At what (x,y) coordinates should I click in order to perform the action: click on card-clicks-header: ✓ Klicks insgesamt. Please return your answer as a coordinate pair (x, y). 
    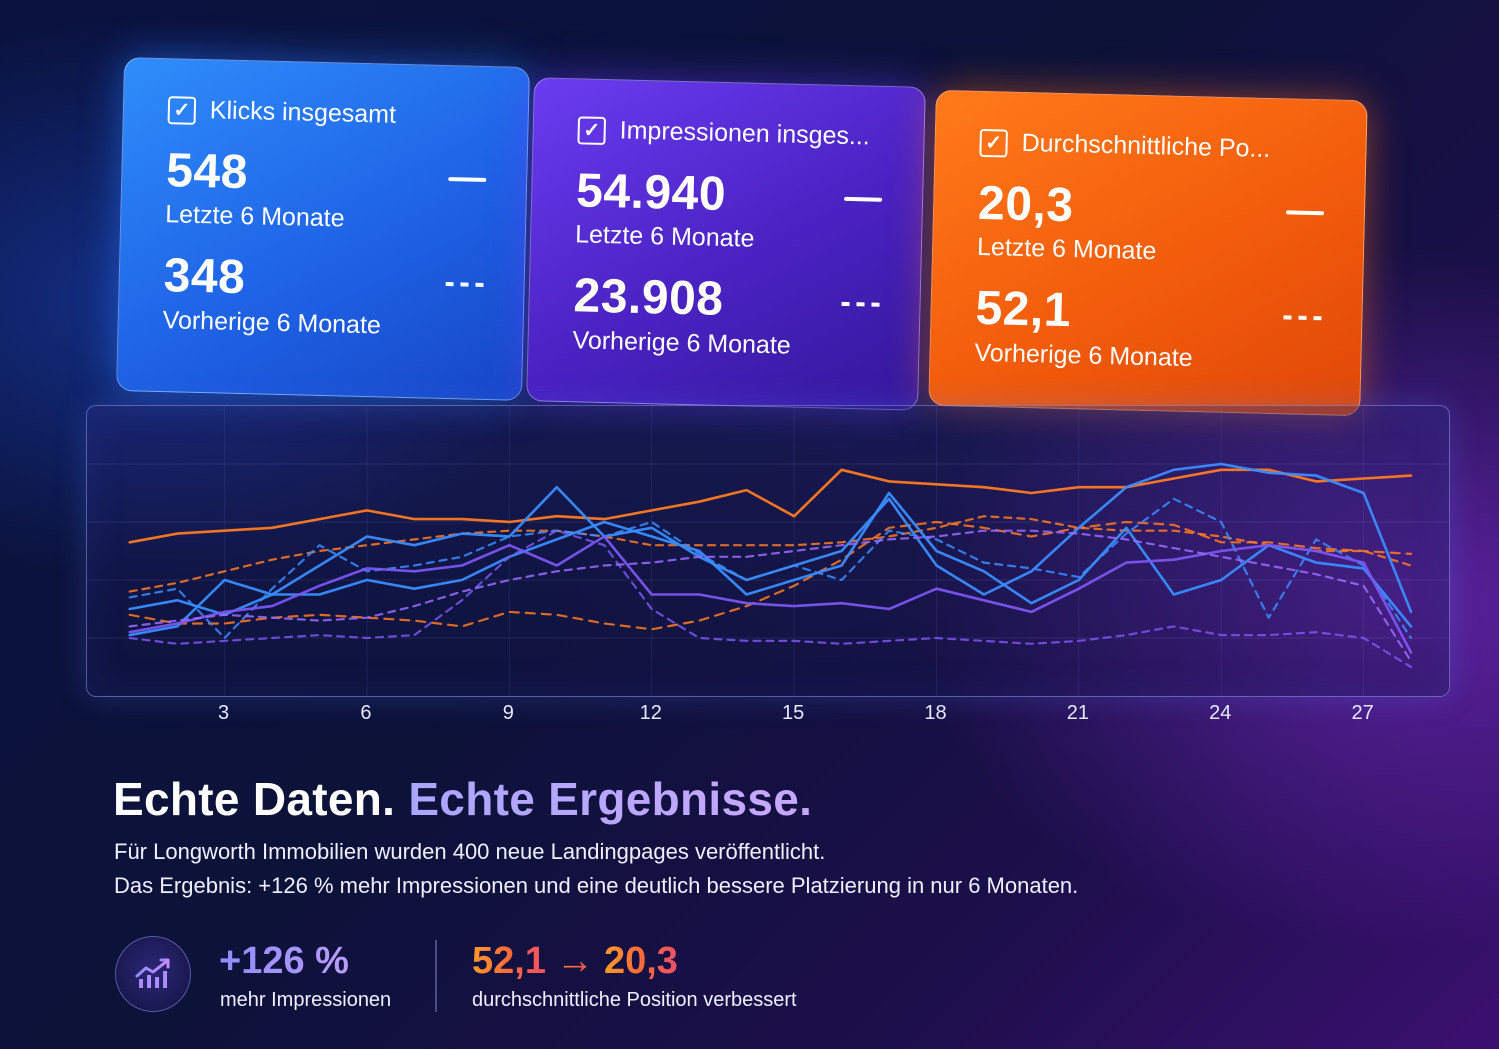
    Looking at the image, I should click on (328, 113).